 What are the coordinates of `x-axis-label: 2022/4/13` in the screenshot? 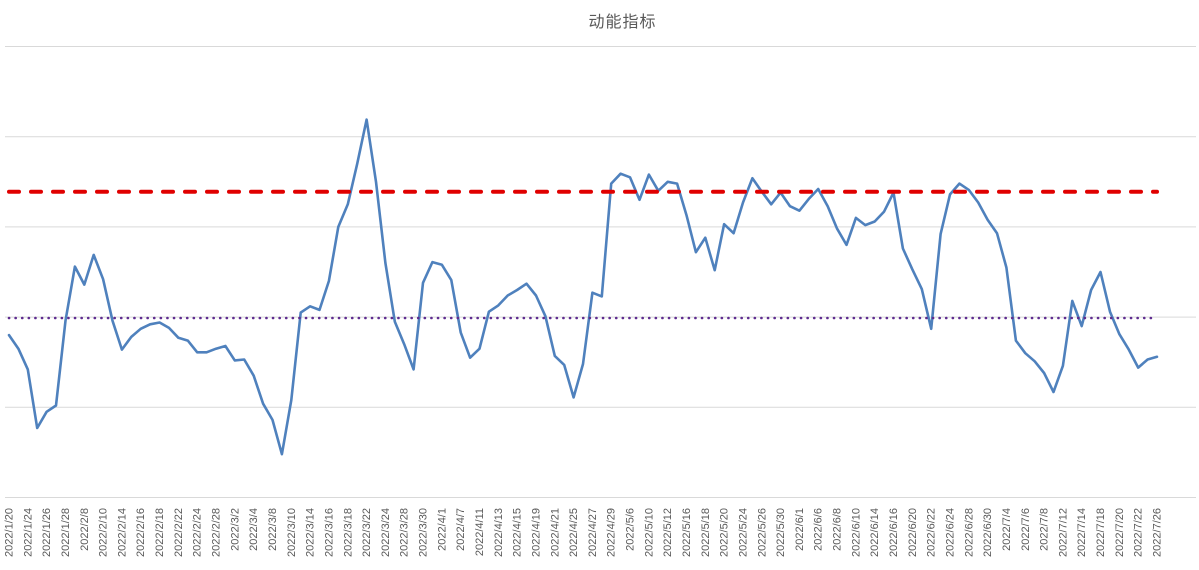 It's located at (499, 532).